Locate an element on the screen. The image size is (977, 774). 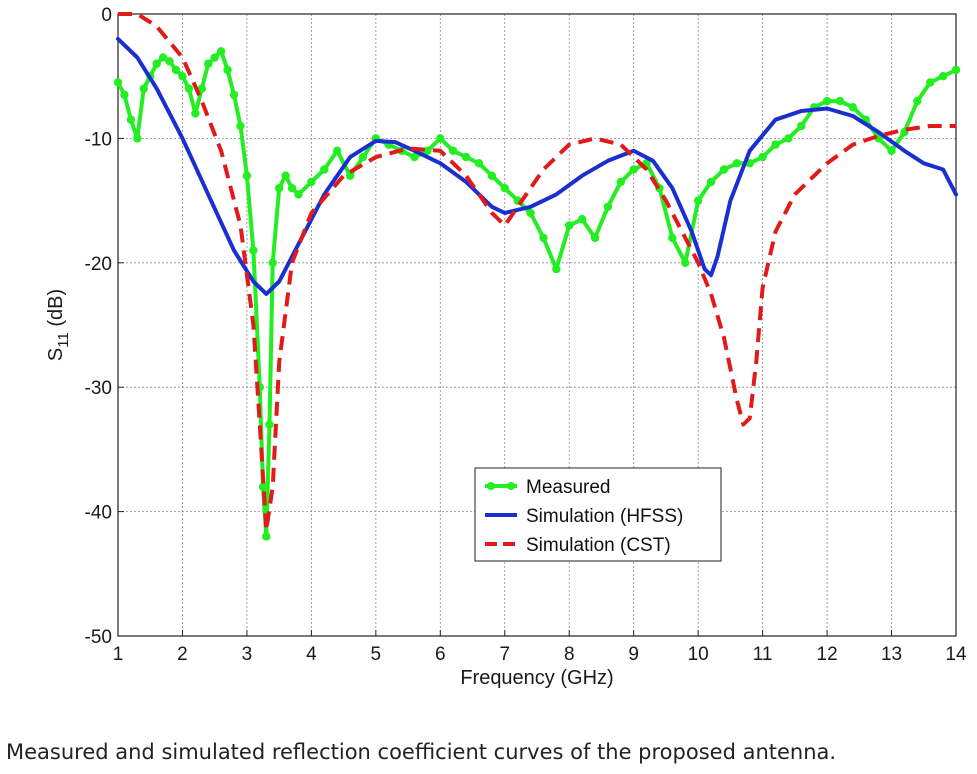
y-axis-label-main: S is located at coordinates (56, 354).